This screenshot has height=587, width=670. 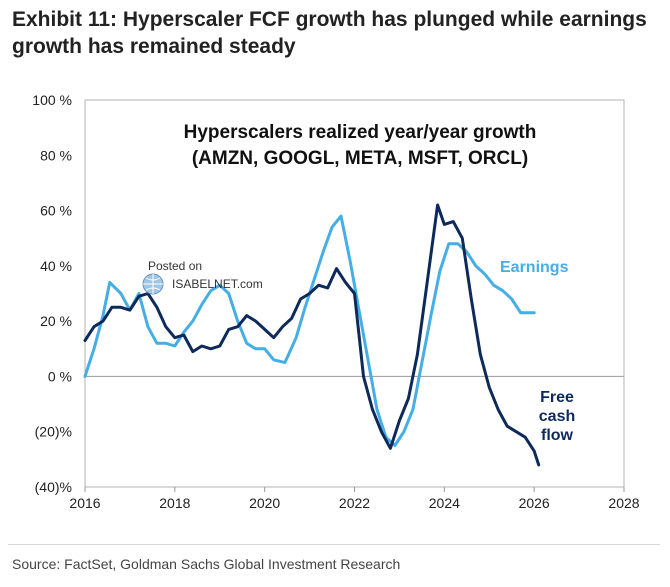 What do you see at coordinates (217, 284) in the screenshot?
I see `watermark-line2: ISABELNET.com` at bounding box center [217, 284].